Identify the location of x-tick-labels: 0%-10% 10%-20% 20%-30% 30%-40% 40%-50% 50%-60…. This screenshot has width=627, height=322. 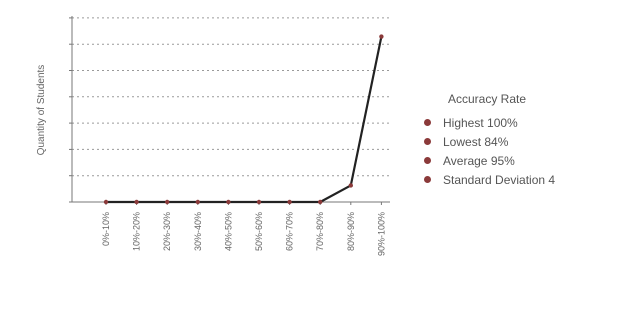
(243, 229).